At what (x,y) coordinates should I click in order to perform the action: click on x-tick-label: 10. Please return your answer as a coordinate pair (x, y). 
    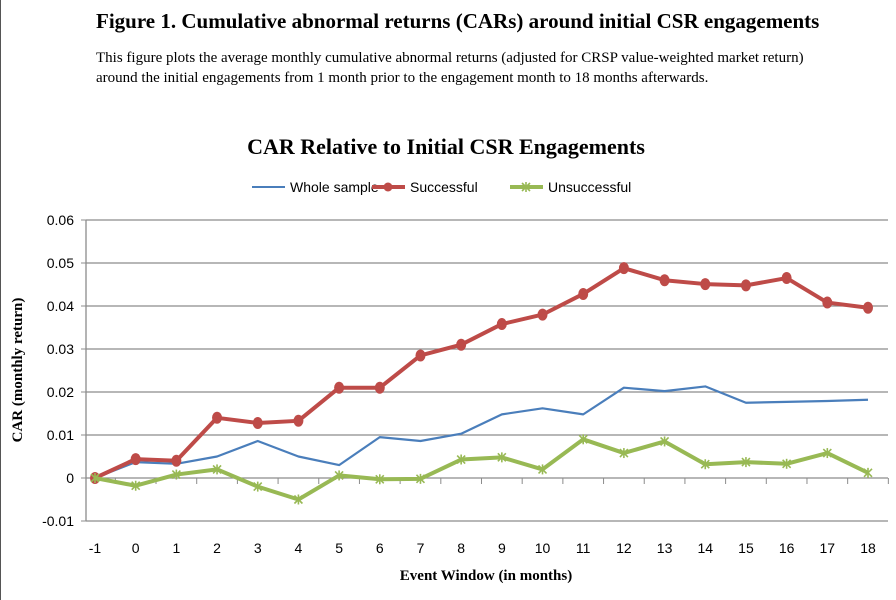
    Looking at the image, I should click on (543, 548).